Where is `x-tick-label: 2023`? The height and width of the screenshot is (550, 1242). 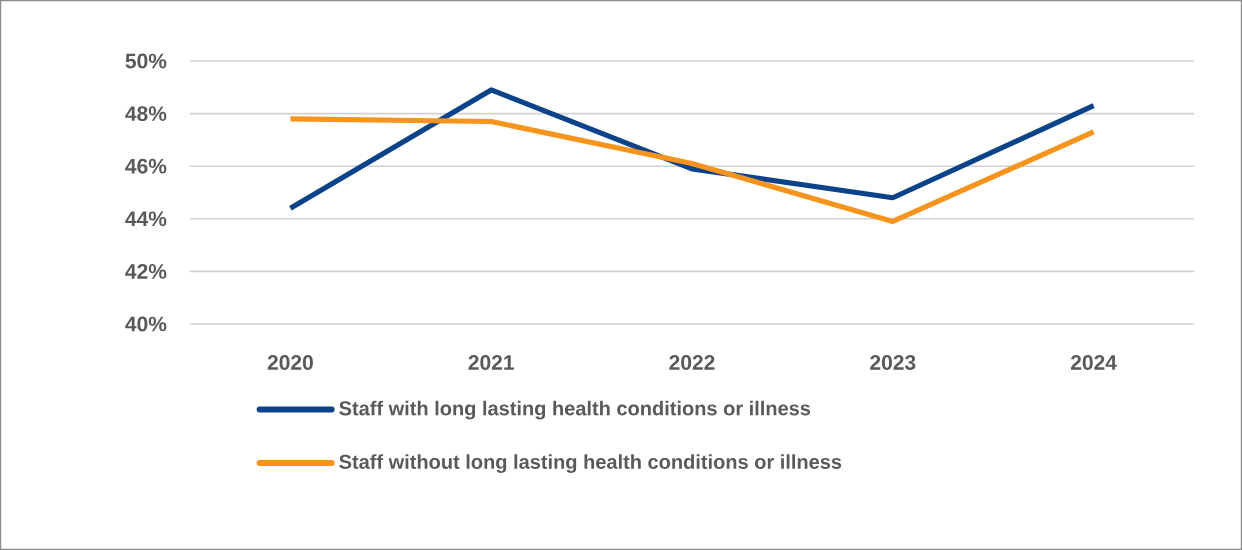 x-tick-label: 2023 is located at coordinates (893, 362).